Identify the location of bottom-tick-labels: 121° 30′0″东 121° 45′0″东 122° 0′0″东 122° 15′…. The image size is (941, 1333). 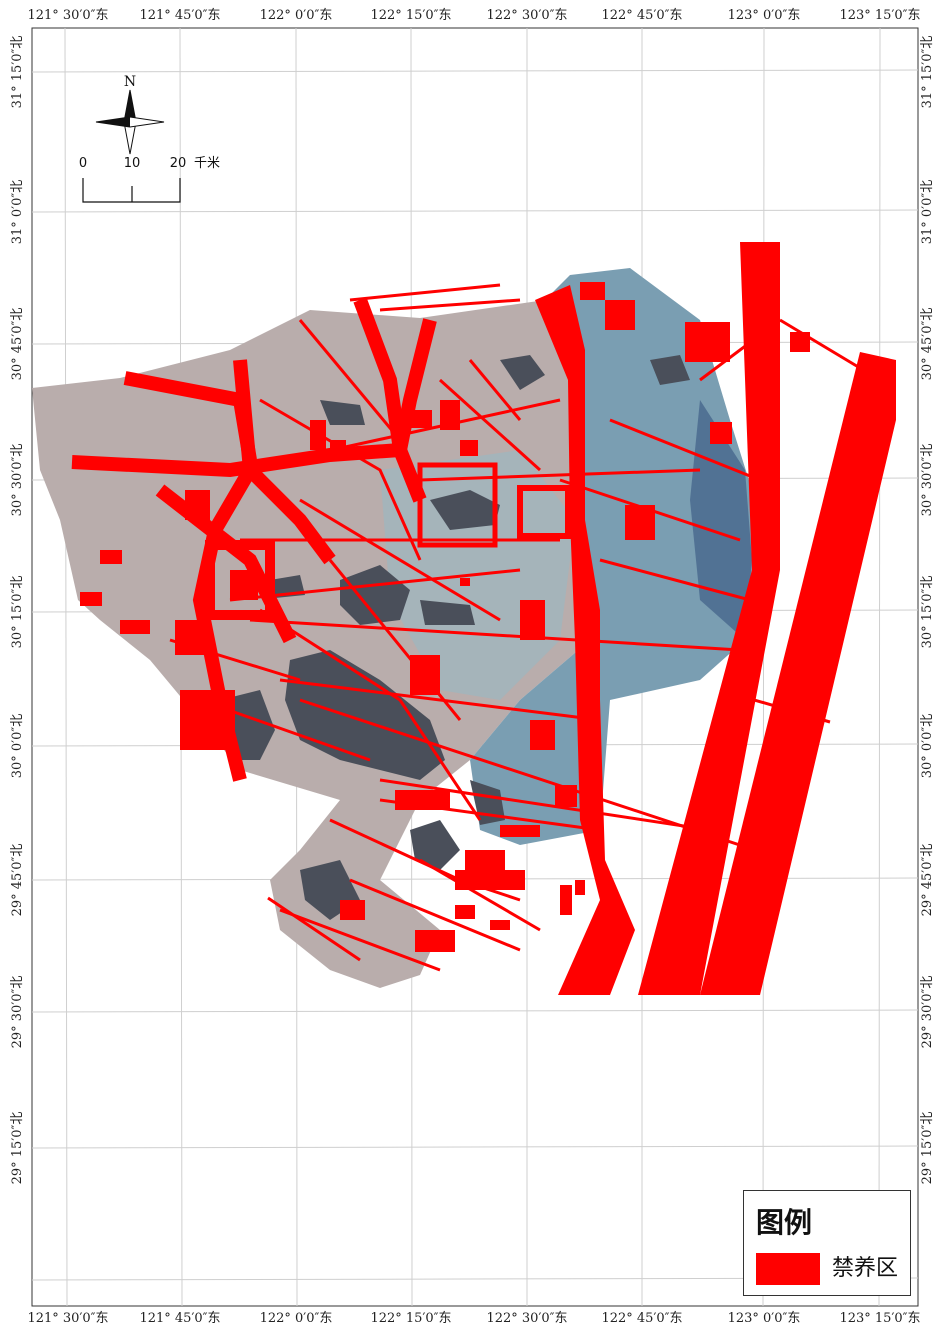
(473, 1318).